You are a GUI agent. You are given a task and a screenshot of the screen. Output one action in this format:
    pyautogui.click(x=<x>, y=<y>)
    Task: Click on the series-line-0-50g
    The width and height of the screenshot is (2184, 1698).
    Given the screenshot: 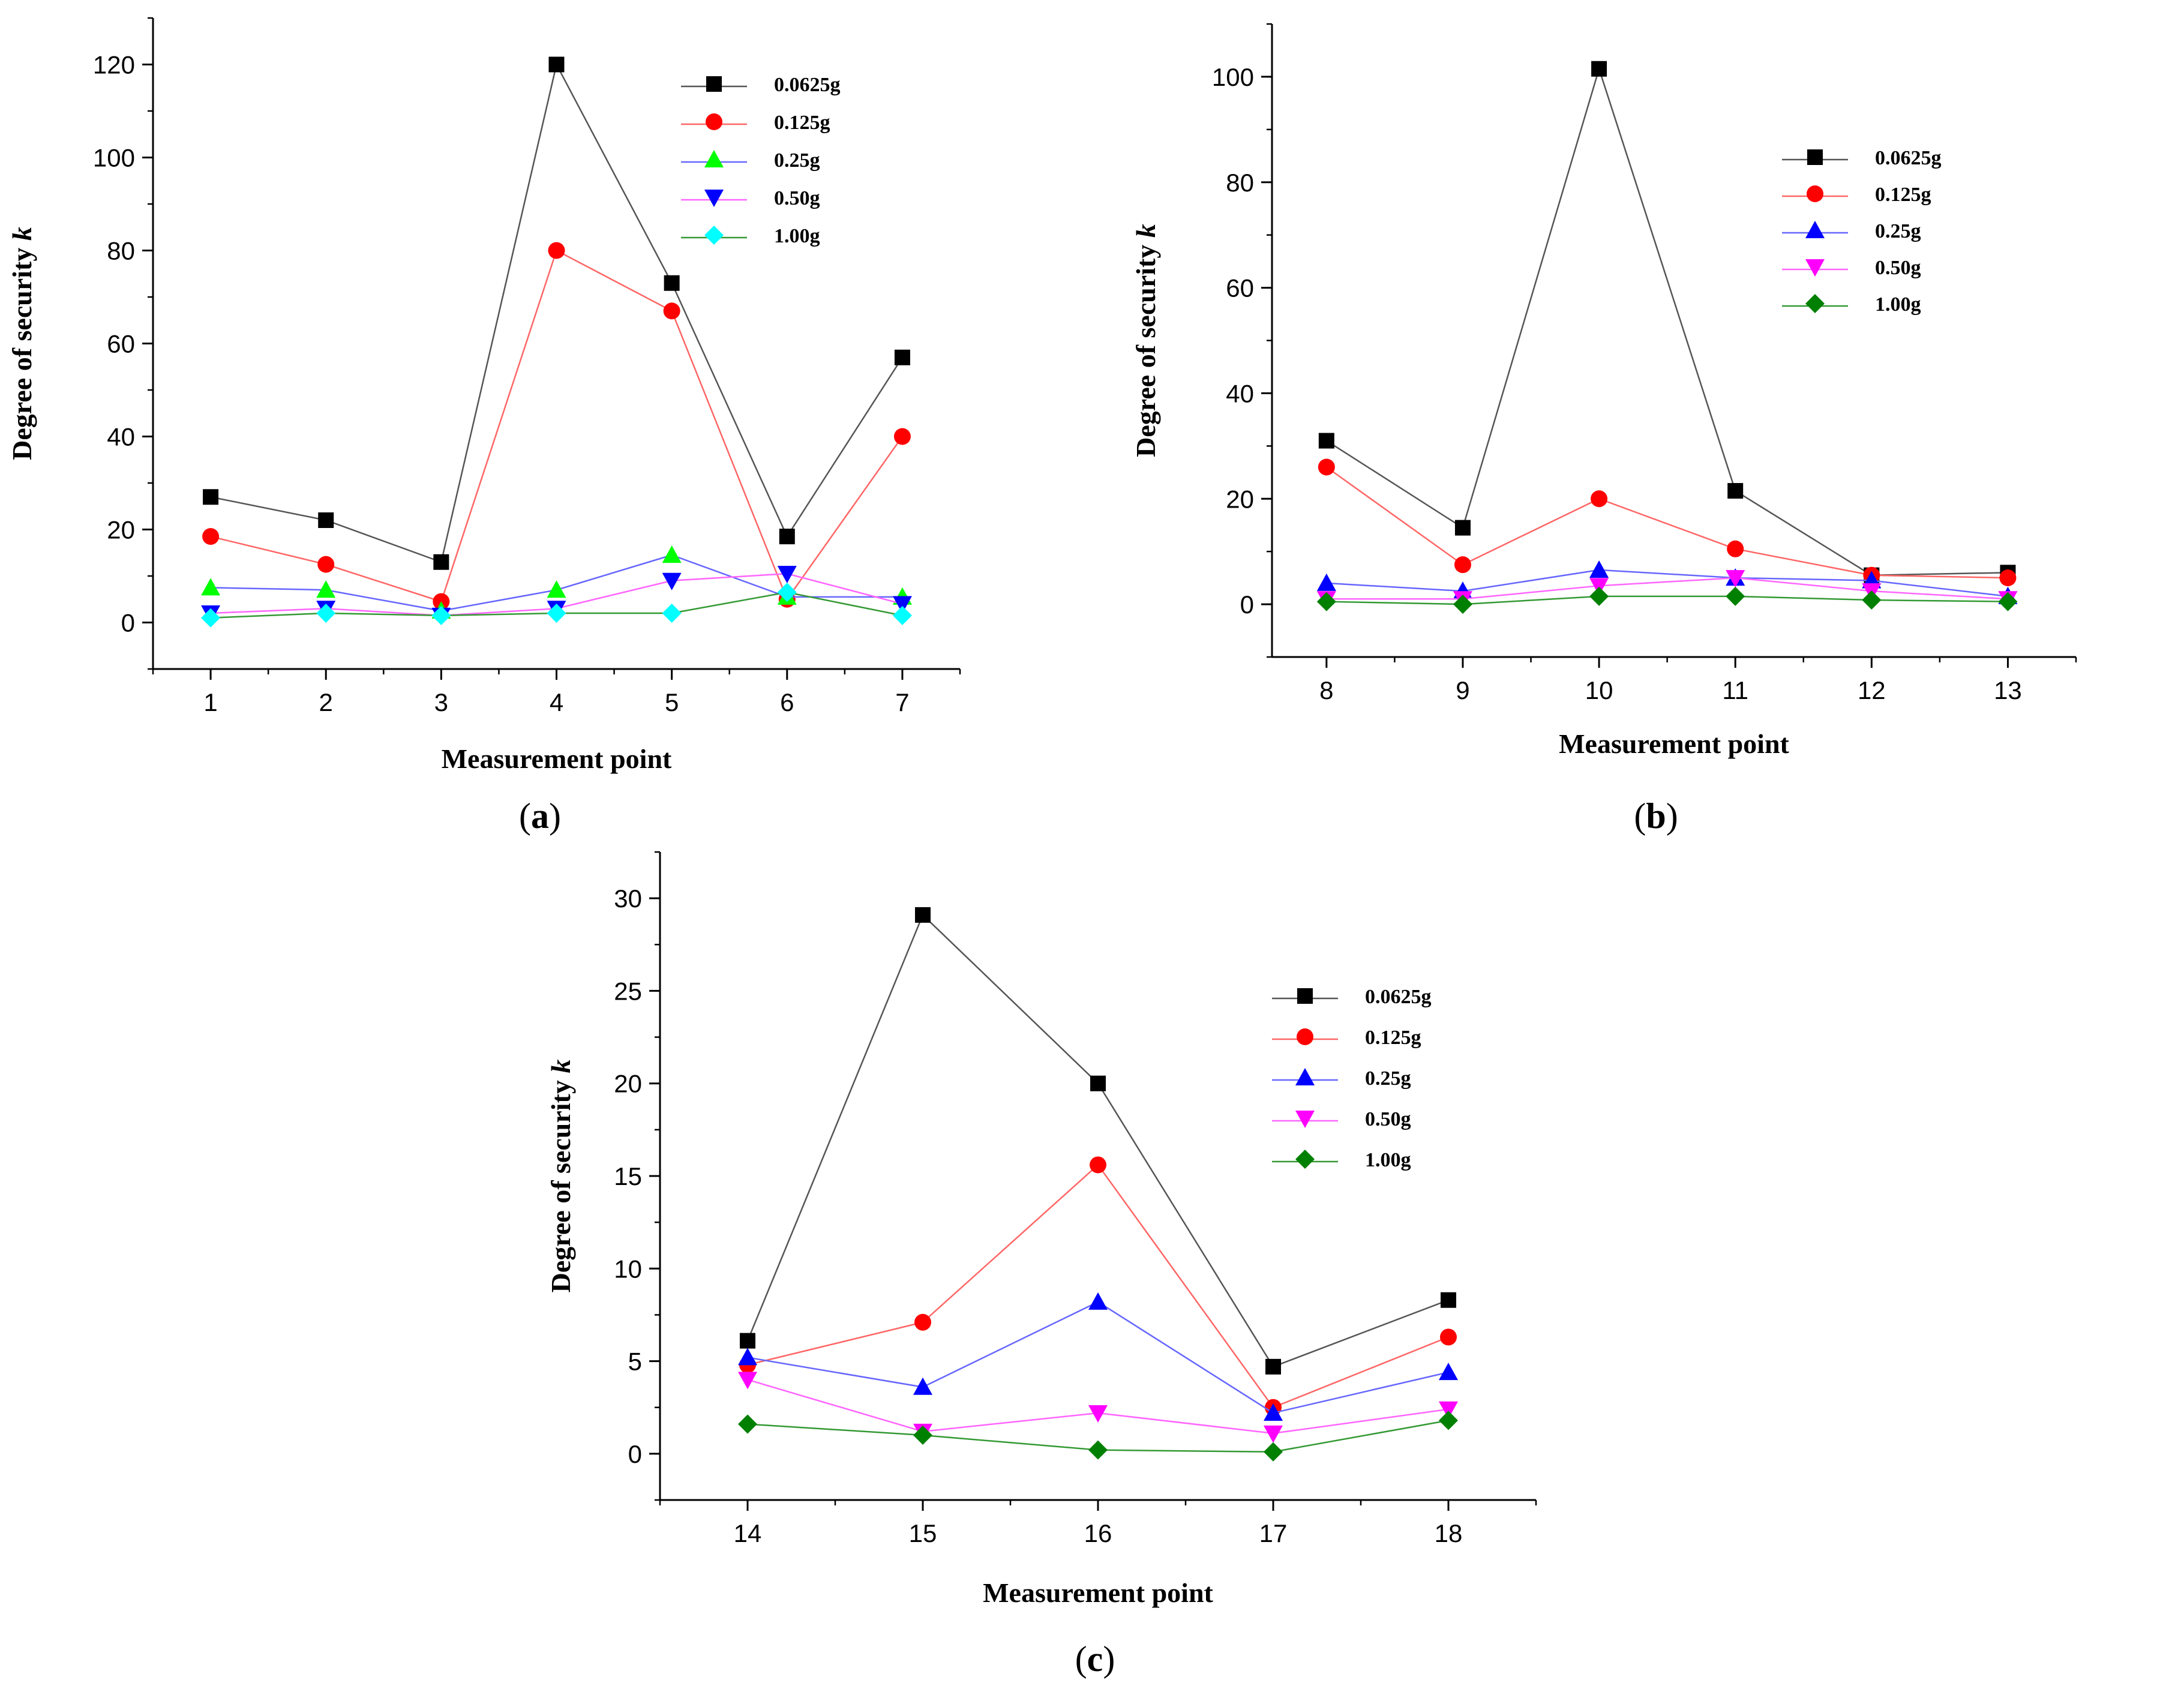 What is the action you would take?
    pyautogui.click(x=1667, y=588)
    